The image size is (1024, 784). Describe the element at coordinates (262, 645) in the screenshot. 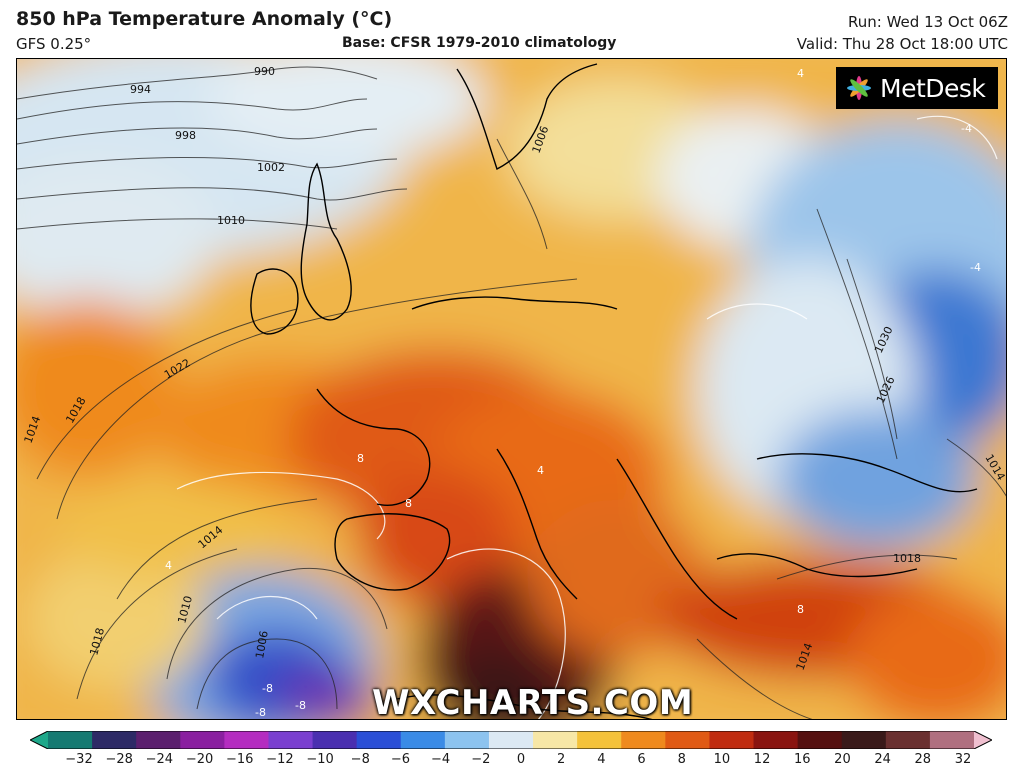

I see `isobar-label: 1006` at that location.